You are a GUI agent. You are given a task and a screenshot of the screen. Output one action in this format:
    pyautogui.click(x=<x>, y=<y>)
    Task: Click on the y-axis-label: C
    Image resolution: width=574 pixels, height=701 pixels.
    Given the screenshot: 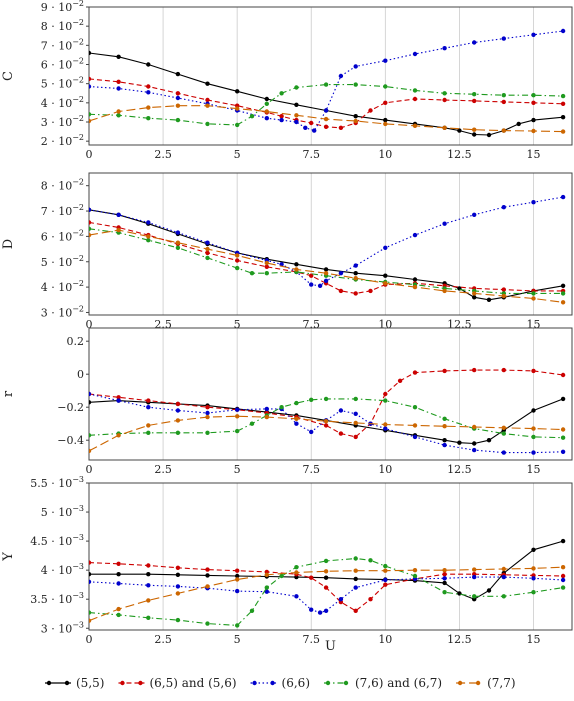 What is the action you would take?
    pyautogui.click(x=8, y=76)
    